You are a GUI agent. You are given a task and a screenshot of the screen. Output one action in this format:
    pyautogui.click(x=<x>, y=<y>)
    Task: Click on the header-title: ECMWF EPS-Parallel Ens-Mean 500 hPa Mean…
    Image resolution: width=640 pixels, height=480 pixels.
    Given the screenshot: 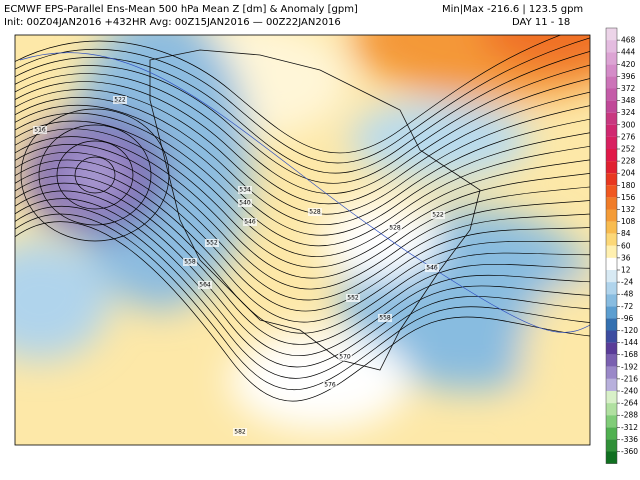 What is the action you would take?
    pyautogui.click(x=181, y=9)
    